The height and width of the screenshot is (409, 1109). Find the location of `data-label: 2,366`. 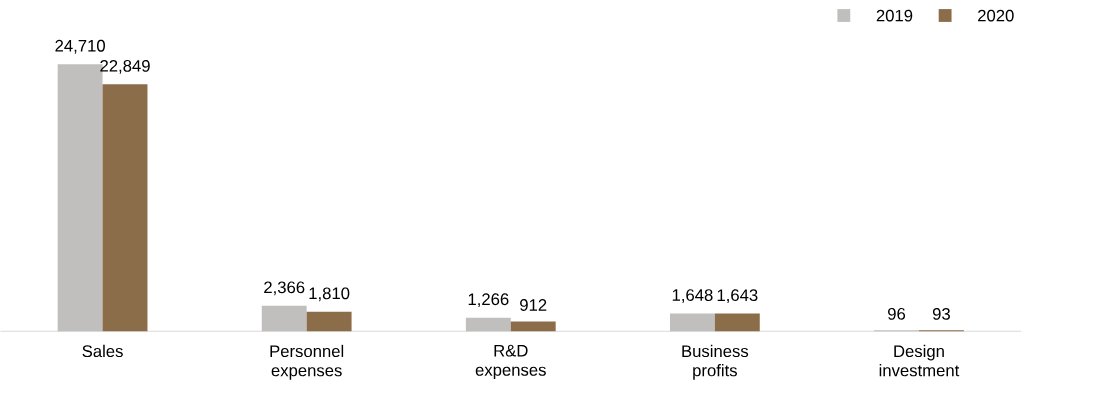

data-label: 2,366 is located at coordinates (284, 288).